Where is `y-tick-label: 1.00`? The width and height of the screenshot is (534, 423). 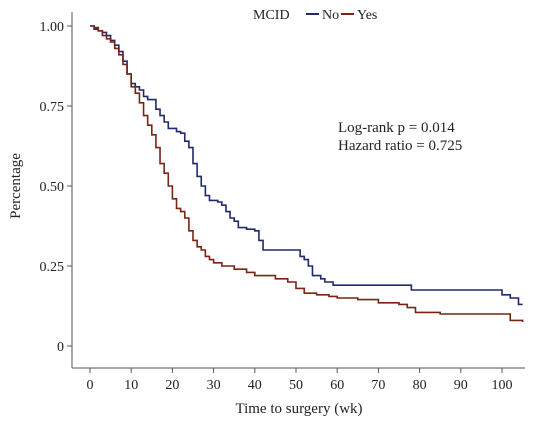
y-tick-label: 1.00 is located at coordinates (52, 27).